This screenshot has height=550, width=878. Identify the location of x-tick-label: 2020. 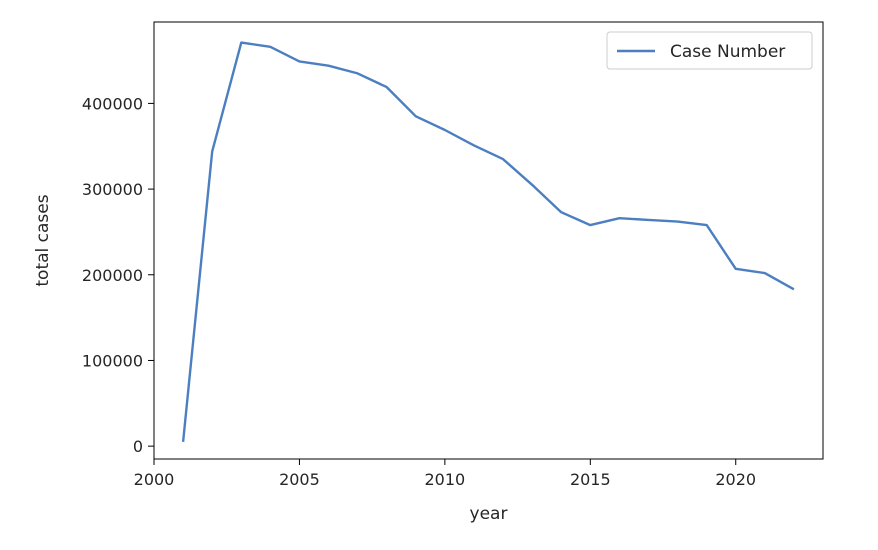
(735, 479).